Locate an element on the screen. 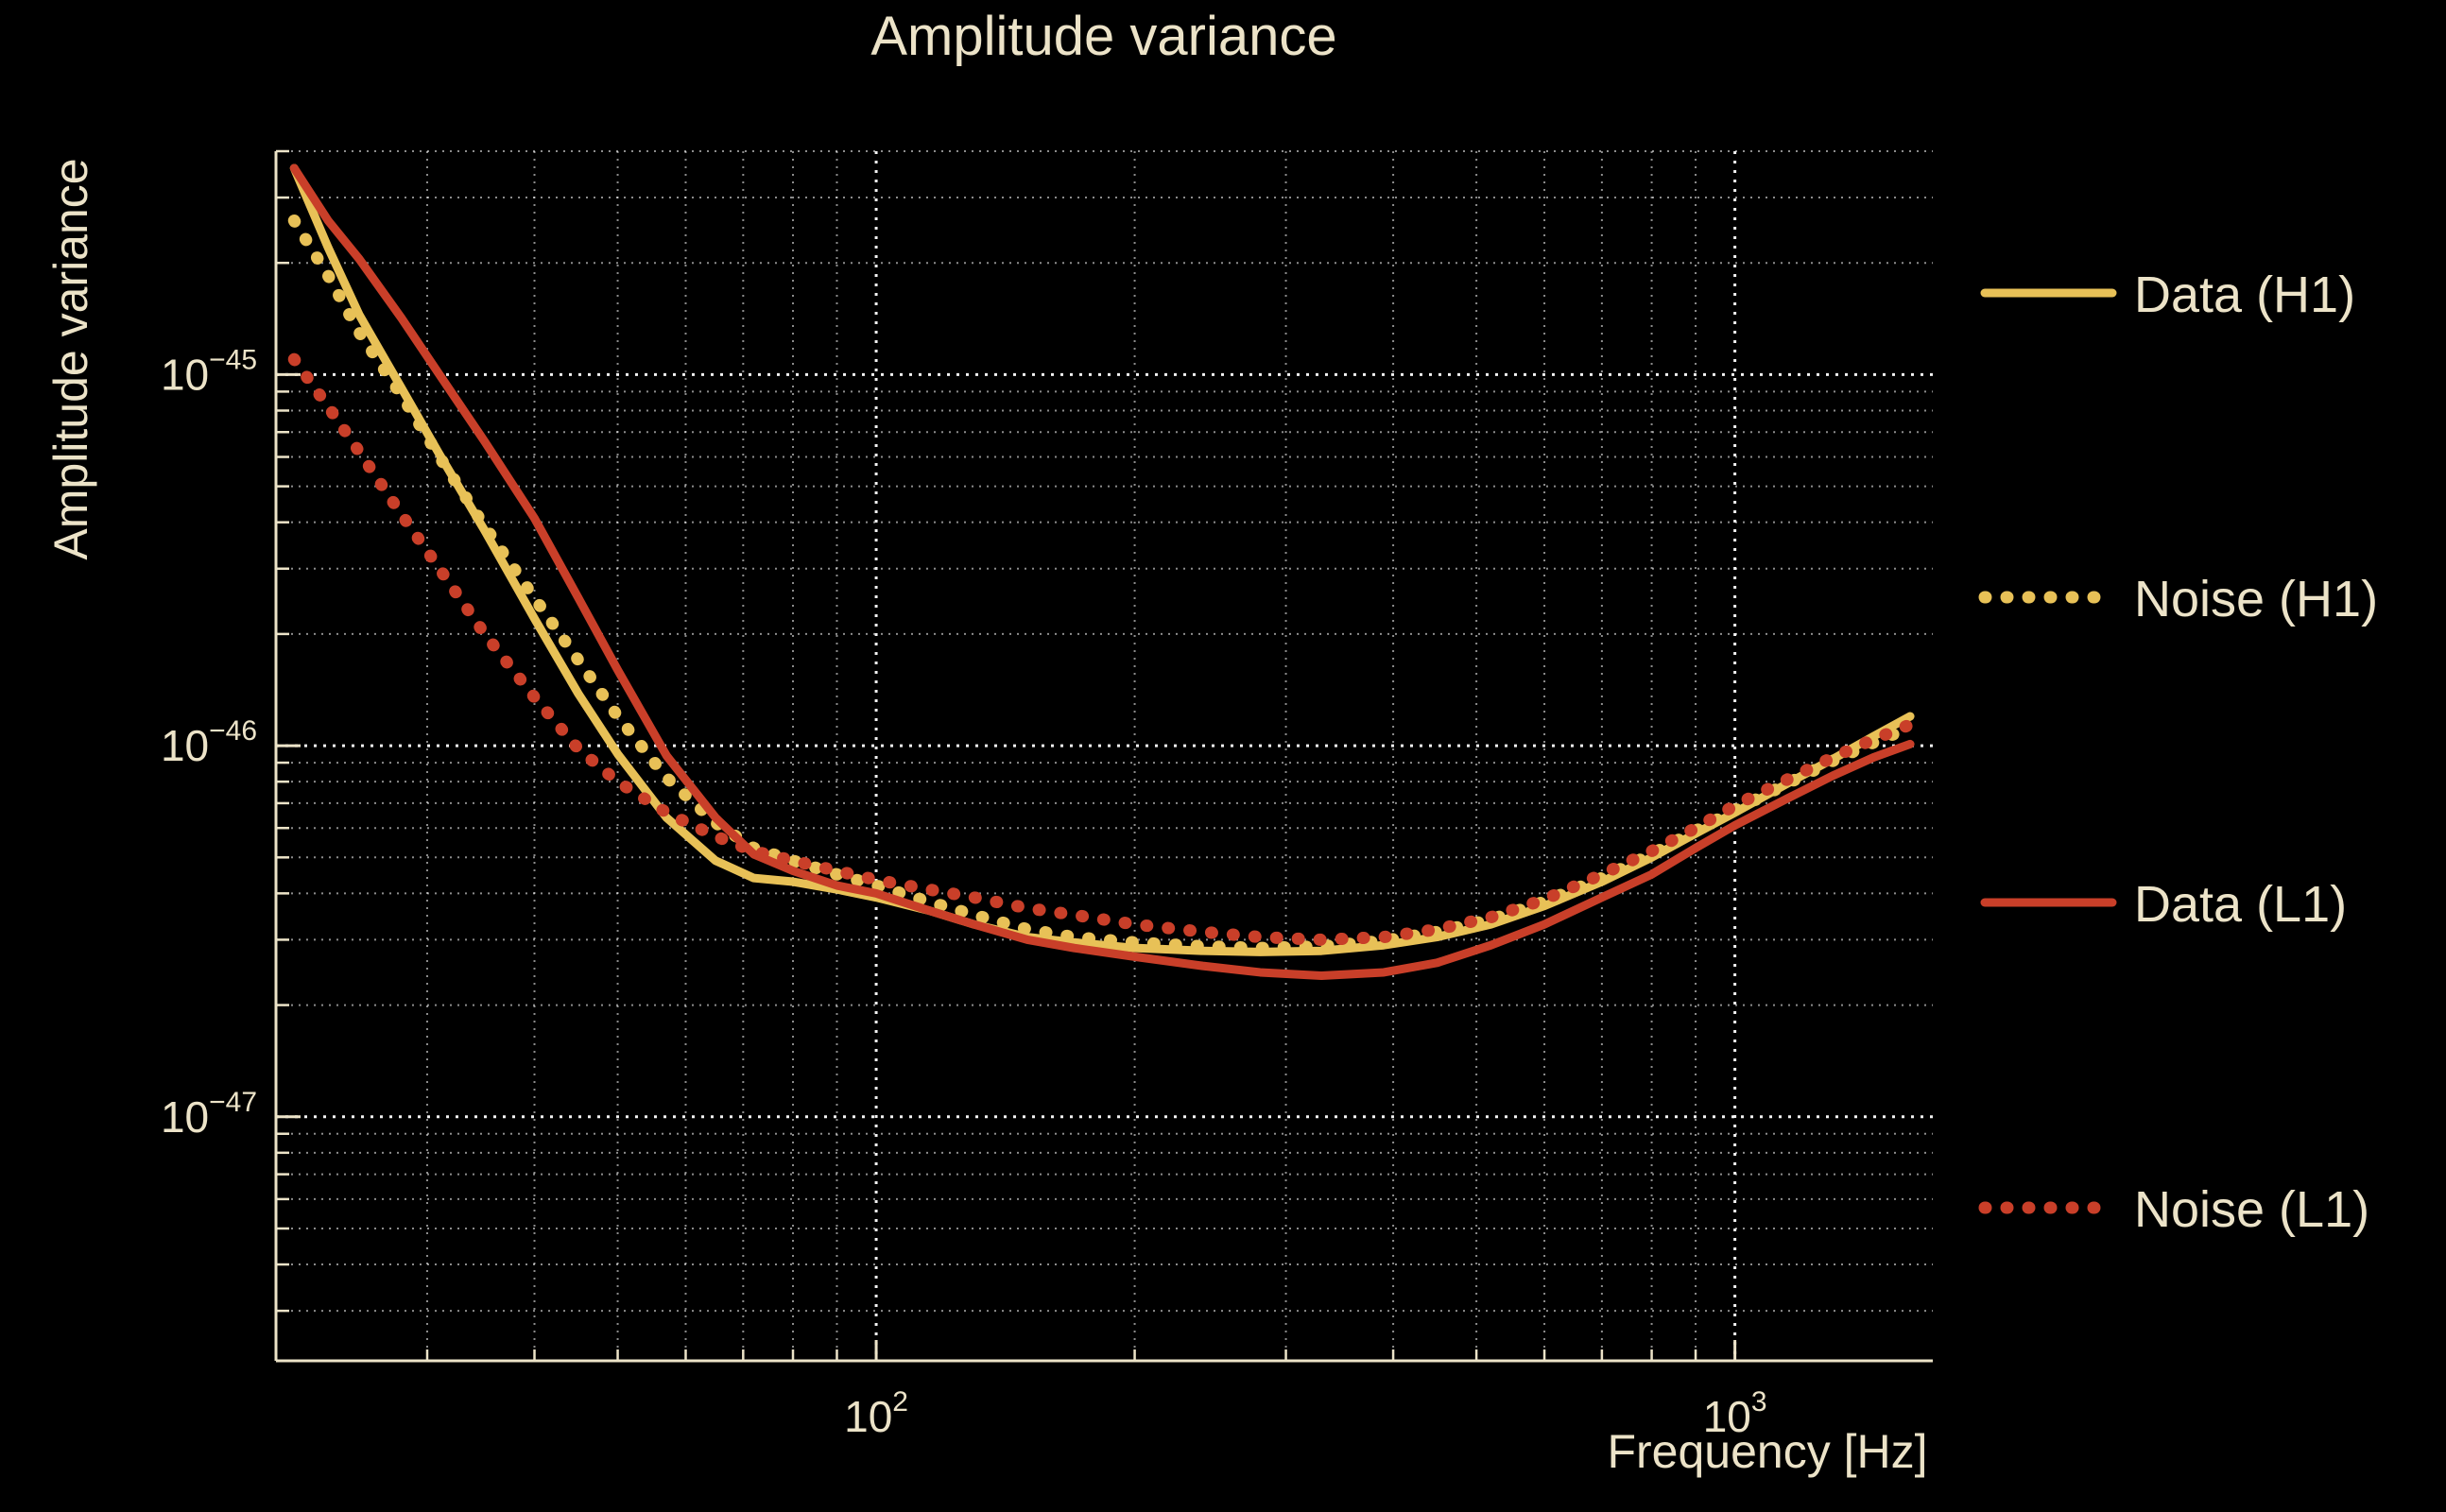 The image size is (2446, 1512). legend-item-noise-h1: Noise (H1) is located at coordinates (2178, 599).